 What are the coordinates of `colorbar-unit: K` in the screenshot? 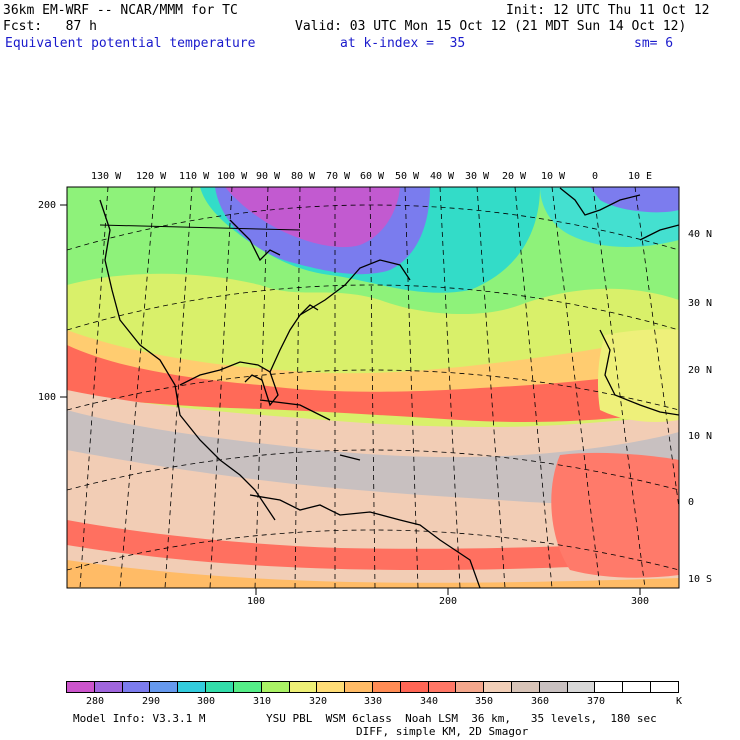 It's located at (679, 701).